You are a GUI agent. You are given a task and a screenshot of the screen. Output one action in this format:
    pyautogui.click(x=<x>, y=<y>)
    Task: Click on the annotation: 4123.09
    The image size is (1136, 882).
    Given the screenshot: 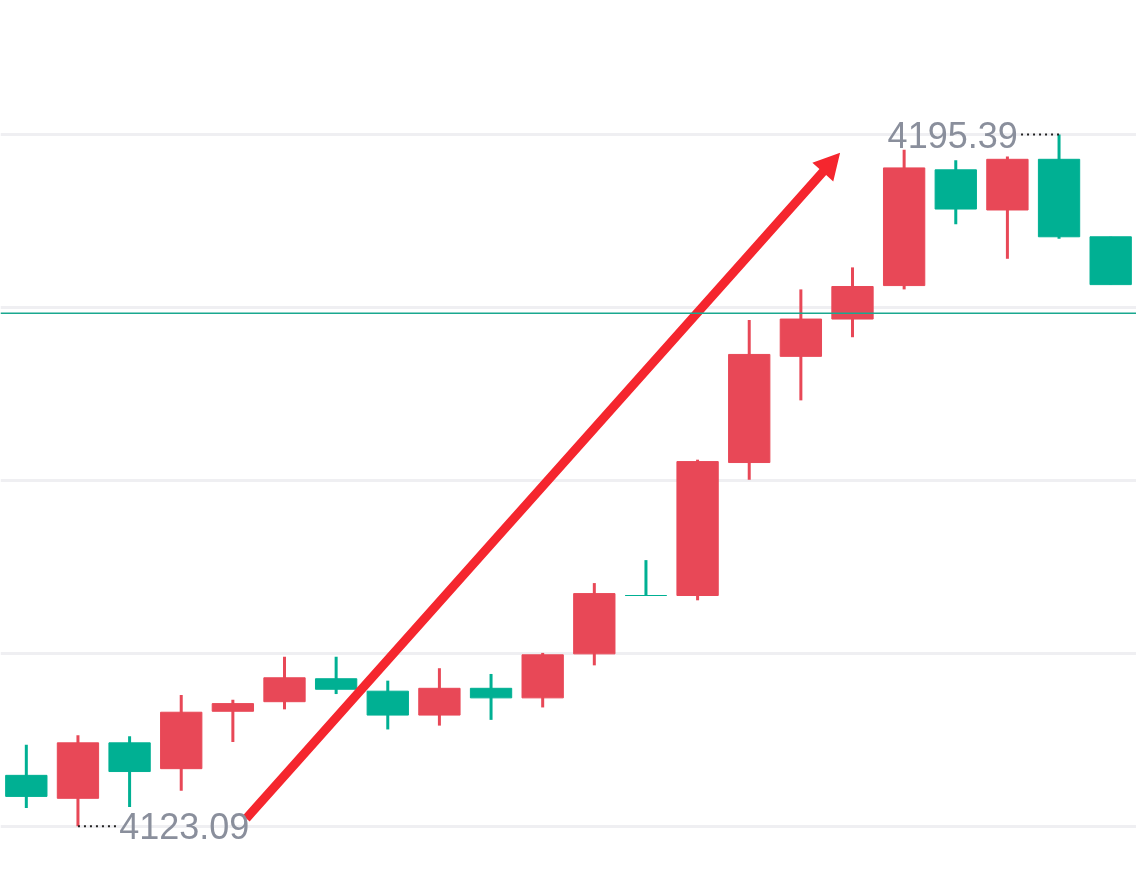 What is the action you would take?
    pyautogui.click(x=184, y=827)
    